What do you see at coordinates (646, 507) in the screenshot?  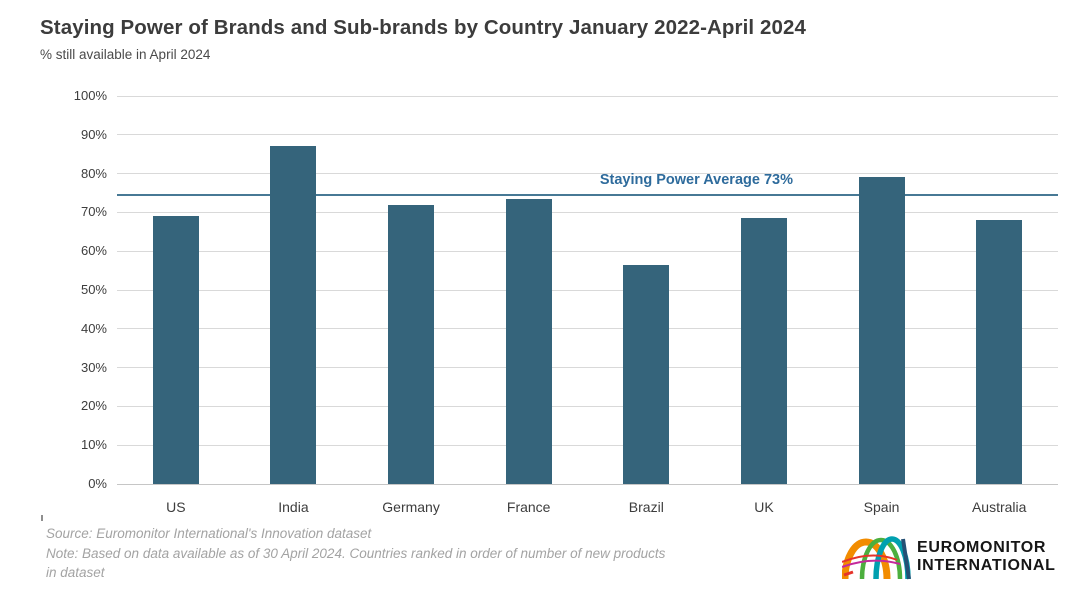 I see `x-tick-brazil: Brazil` at bounding box center [646, 507].